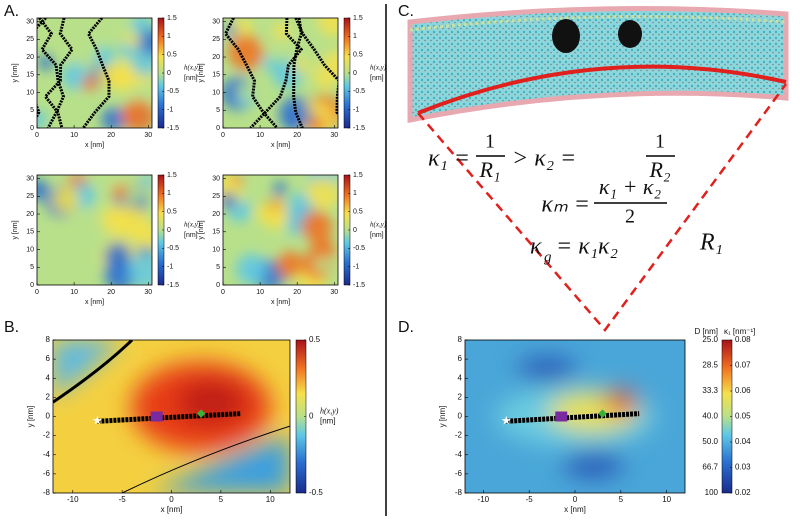  Describe the element at coordinates (621, 499) in the screenshot. I see `x-tick-label: 5` at that location.